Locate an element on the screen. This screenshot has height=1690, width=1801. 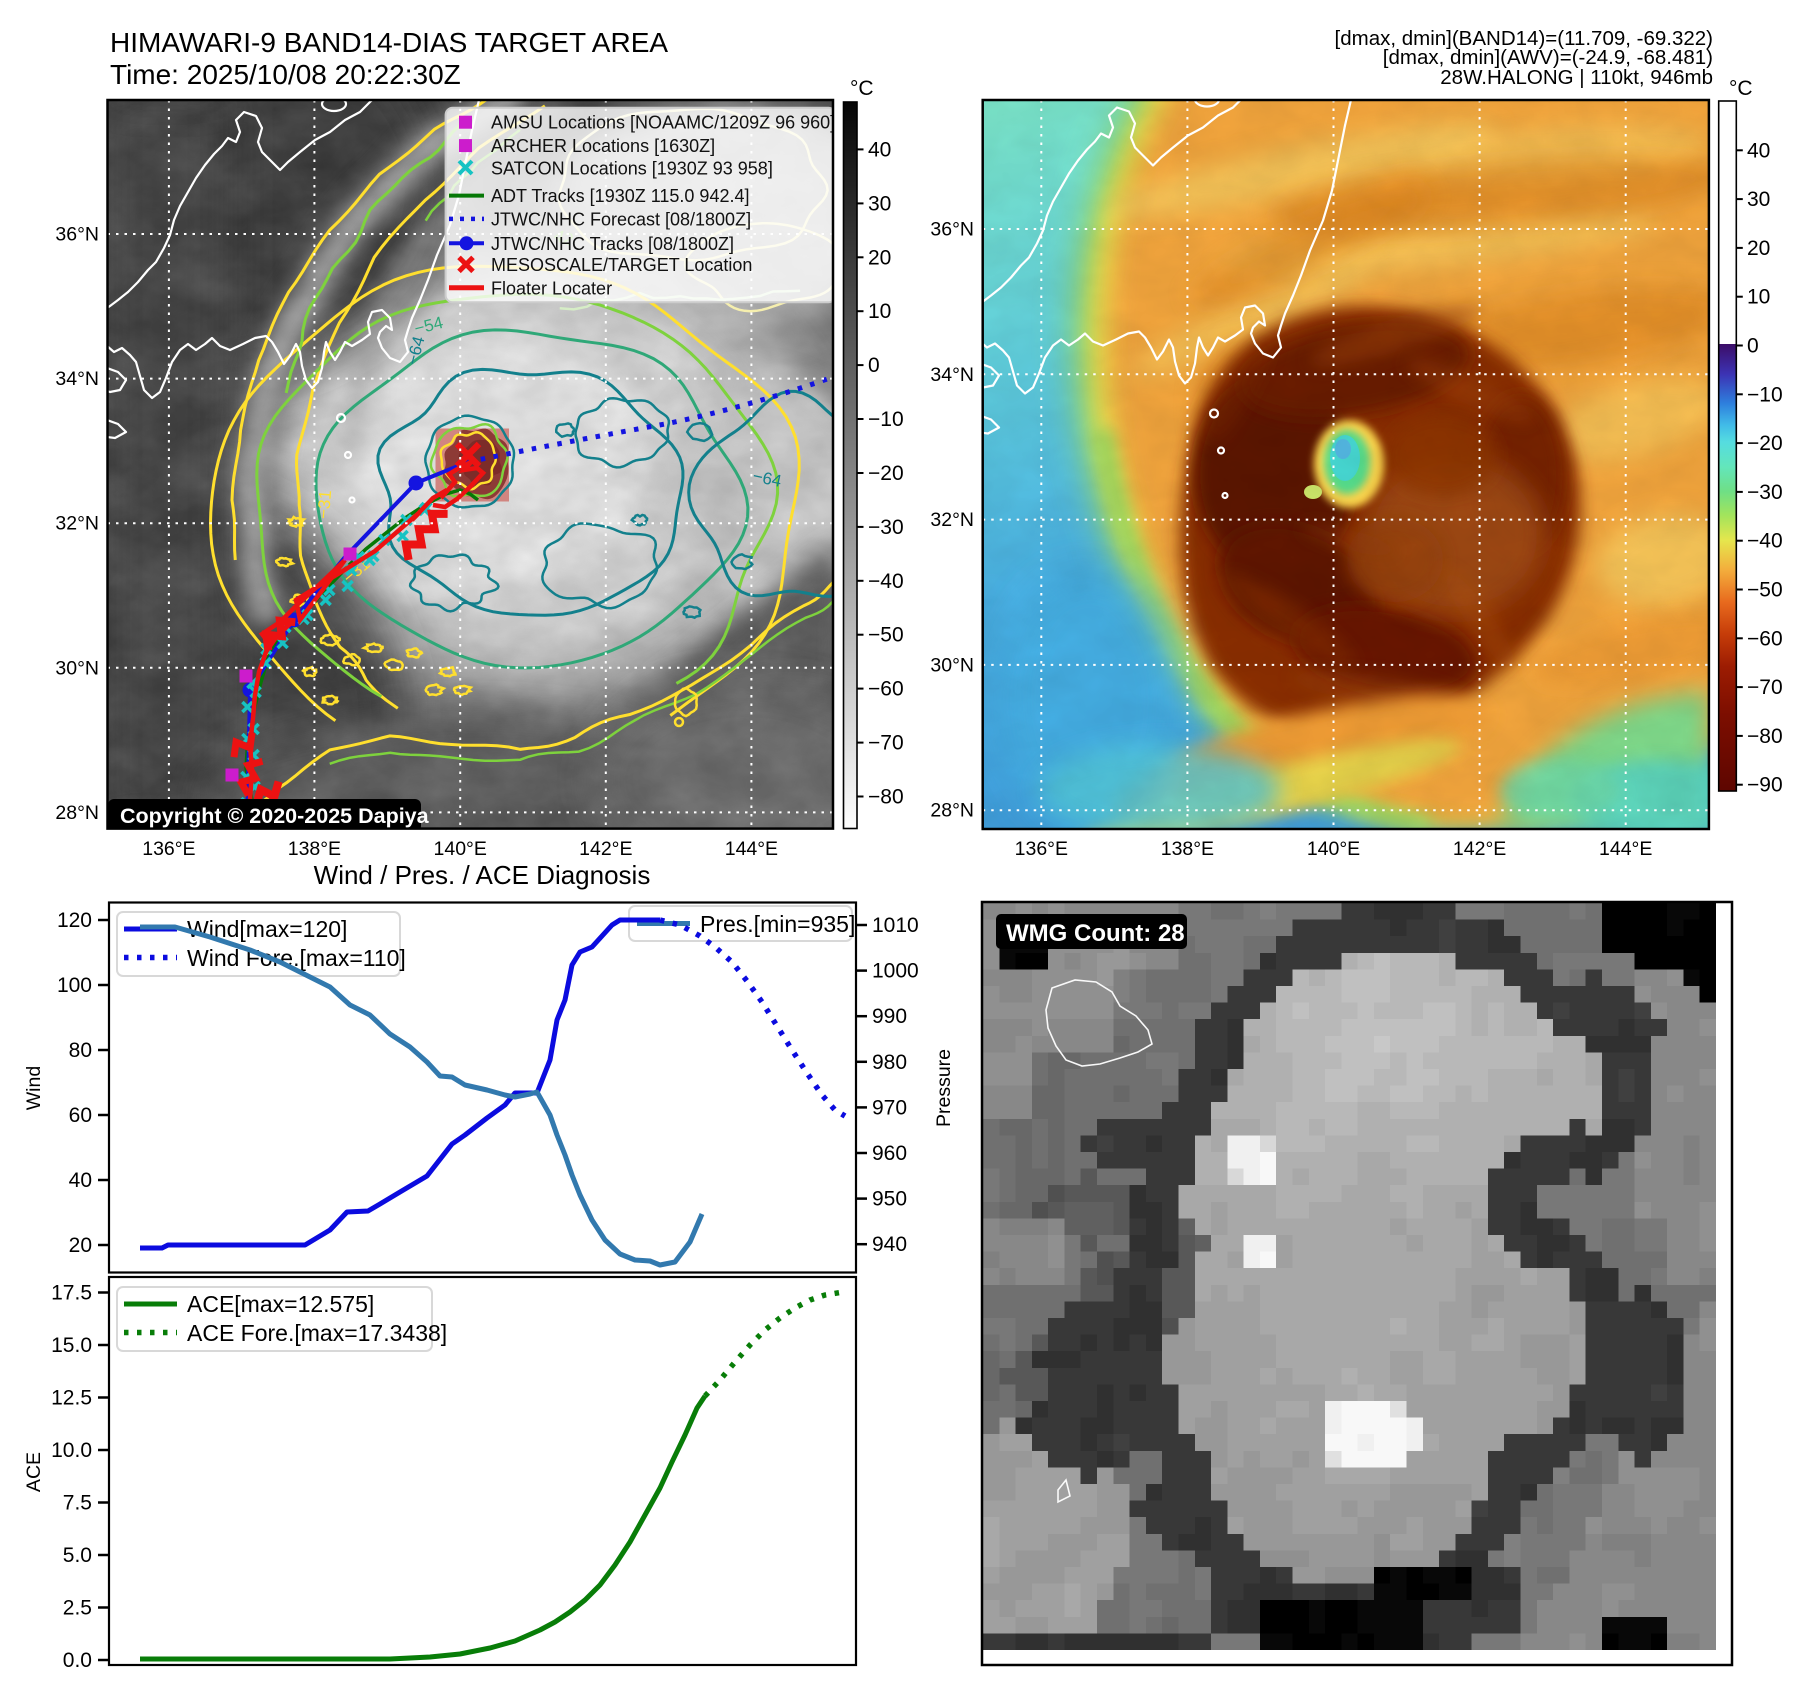
svg-text: Pressure is located at coordinates (944, 1088).